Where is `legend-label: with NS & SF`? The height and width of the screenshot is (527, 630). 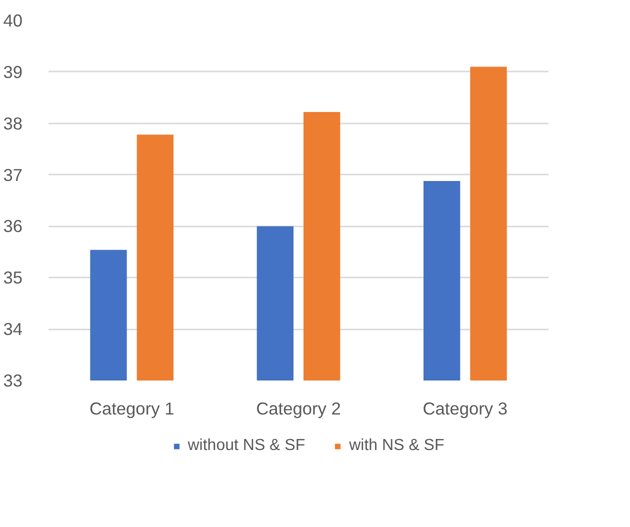 legend-label: with NS & SF is located at coordinates (396, 446).